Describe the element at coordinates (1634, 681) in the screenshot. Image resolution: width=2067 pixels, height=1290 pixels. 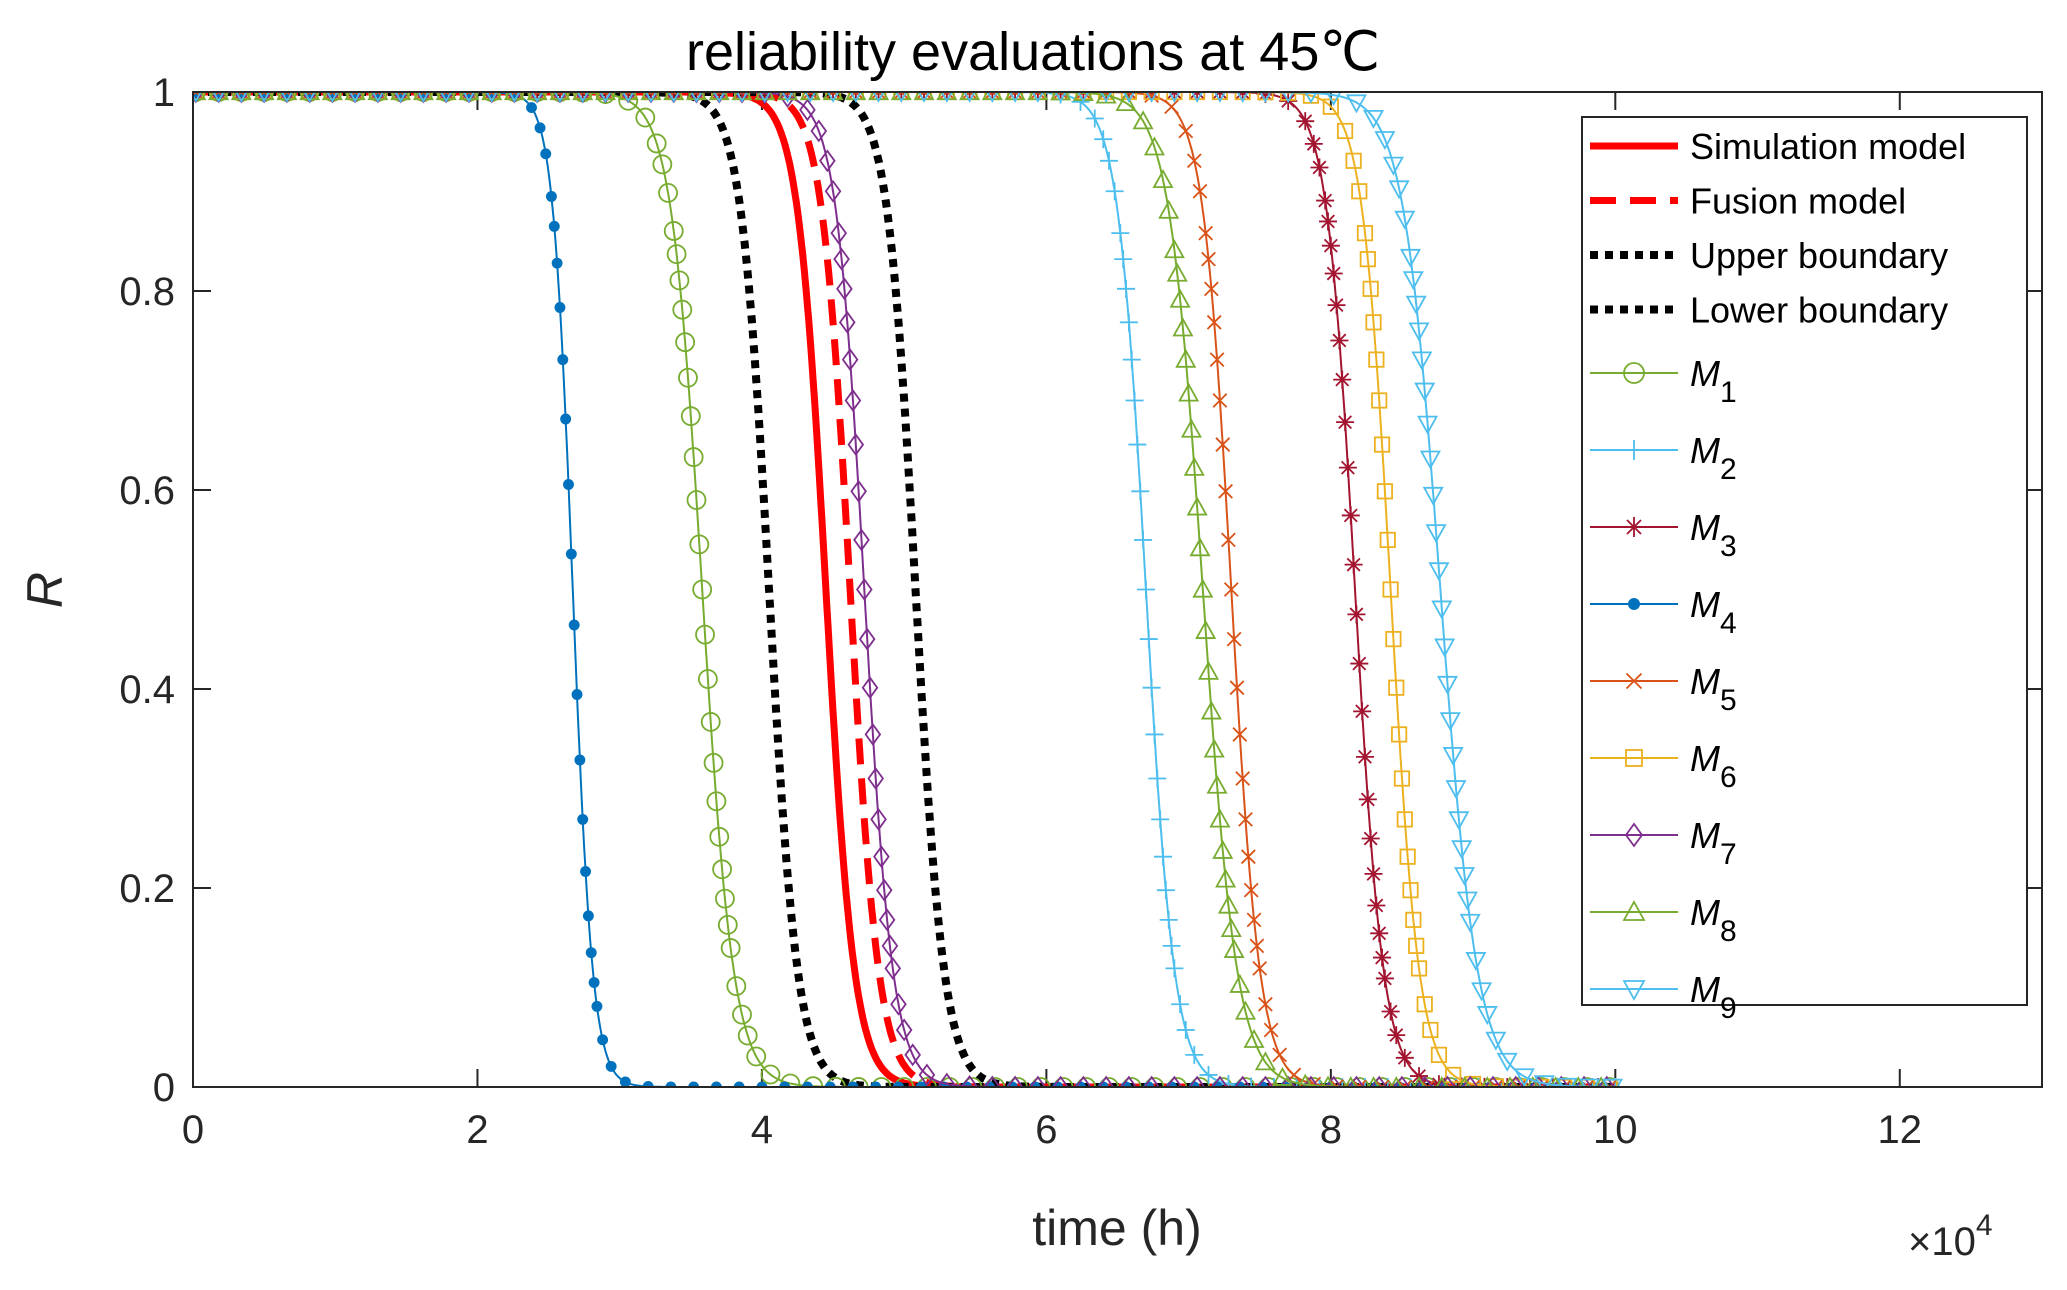
I see `legend-marker-M5` at that location.